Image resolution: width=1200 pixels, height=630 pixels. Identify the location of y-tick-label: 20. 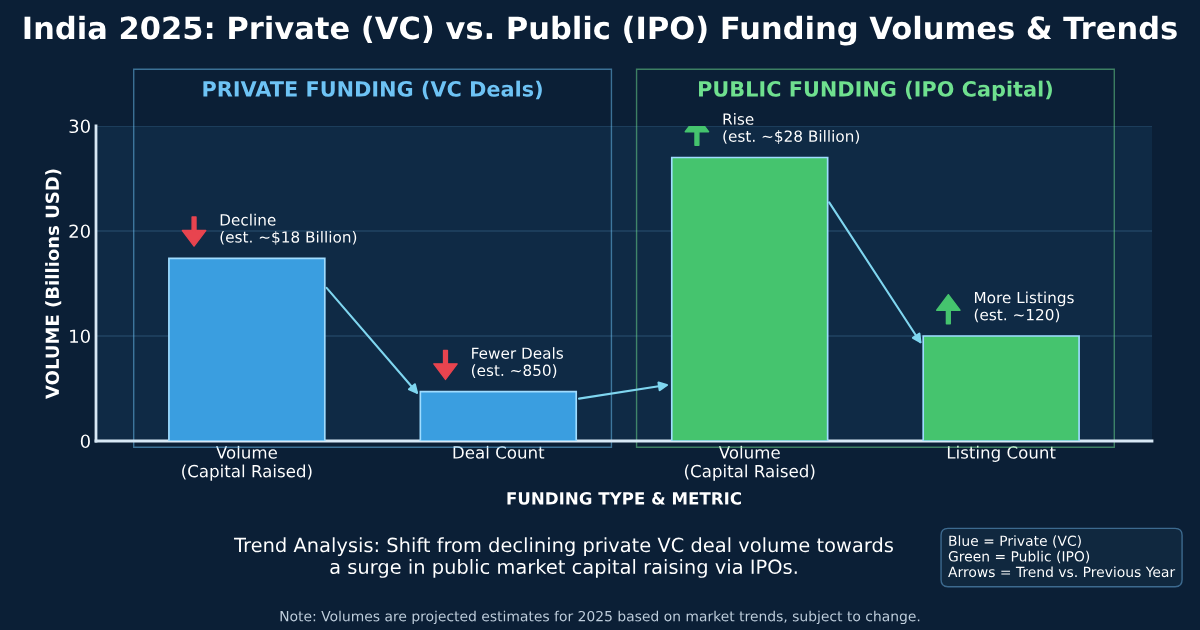
(79, 231).